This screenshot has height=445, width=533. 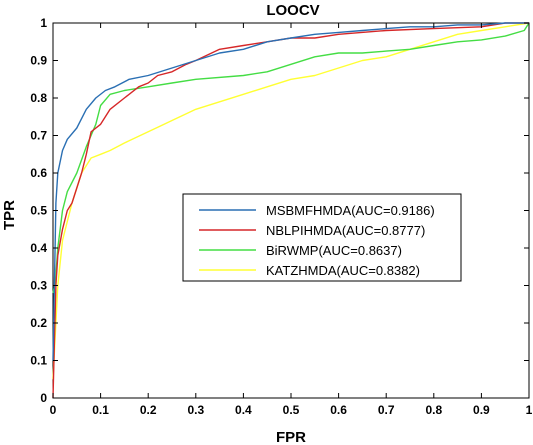 I want to click on x-tick-label: 0.1, so click(x=100, y=410).